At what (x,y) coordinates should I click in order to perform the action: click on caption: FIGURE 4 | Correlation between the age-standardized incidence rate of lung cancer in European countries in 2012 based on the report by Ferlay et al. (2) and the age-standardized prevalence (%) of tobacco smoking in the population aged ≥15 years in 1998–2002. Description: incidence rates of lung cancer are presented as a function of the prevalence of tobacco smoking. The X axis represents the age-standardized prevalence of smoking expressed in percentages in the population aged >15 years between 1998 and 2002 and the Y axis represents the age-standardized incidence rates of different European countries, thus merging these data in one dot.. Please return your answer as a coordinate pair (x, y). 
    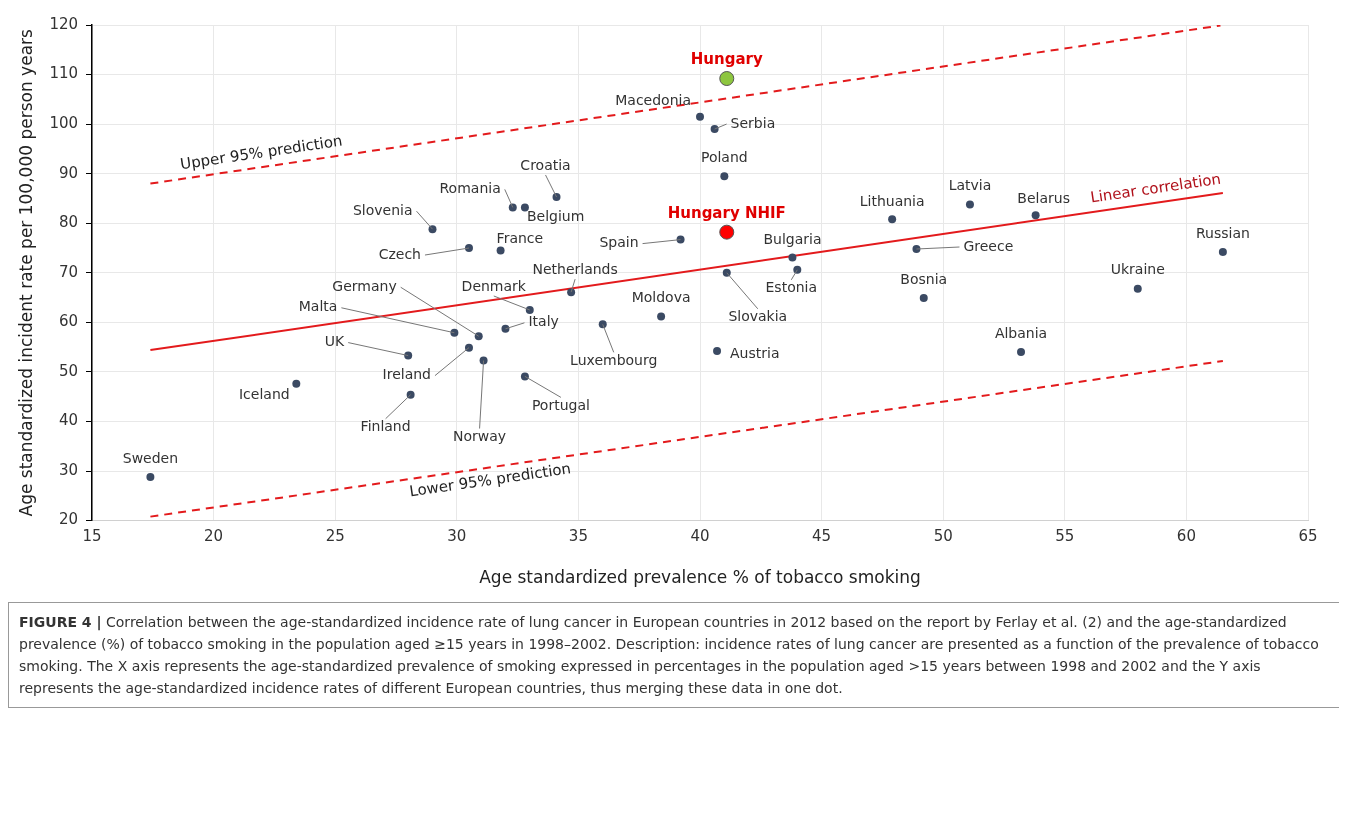
    Looking at the image, I should click on (669, 655).